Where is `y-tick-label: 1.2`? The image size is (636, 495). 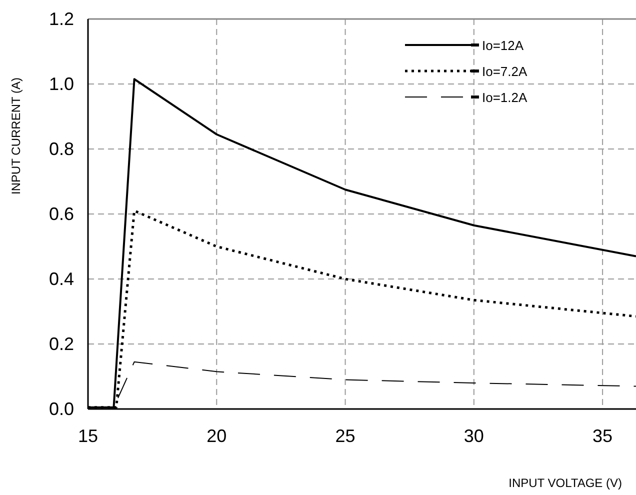 y-tick-label: 1.2 is located at coordinates (61, 19).